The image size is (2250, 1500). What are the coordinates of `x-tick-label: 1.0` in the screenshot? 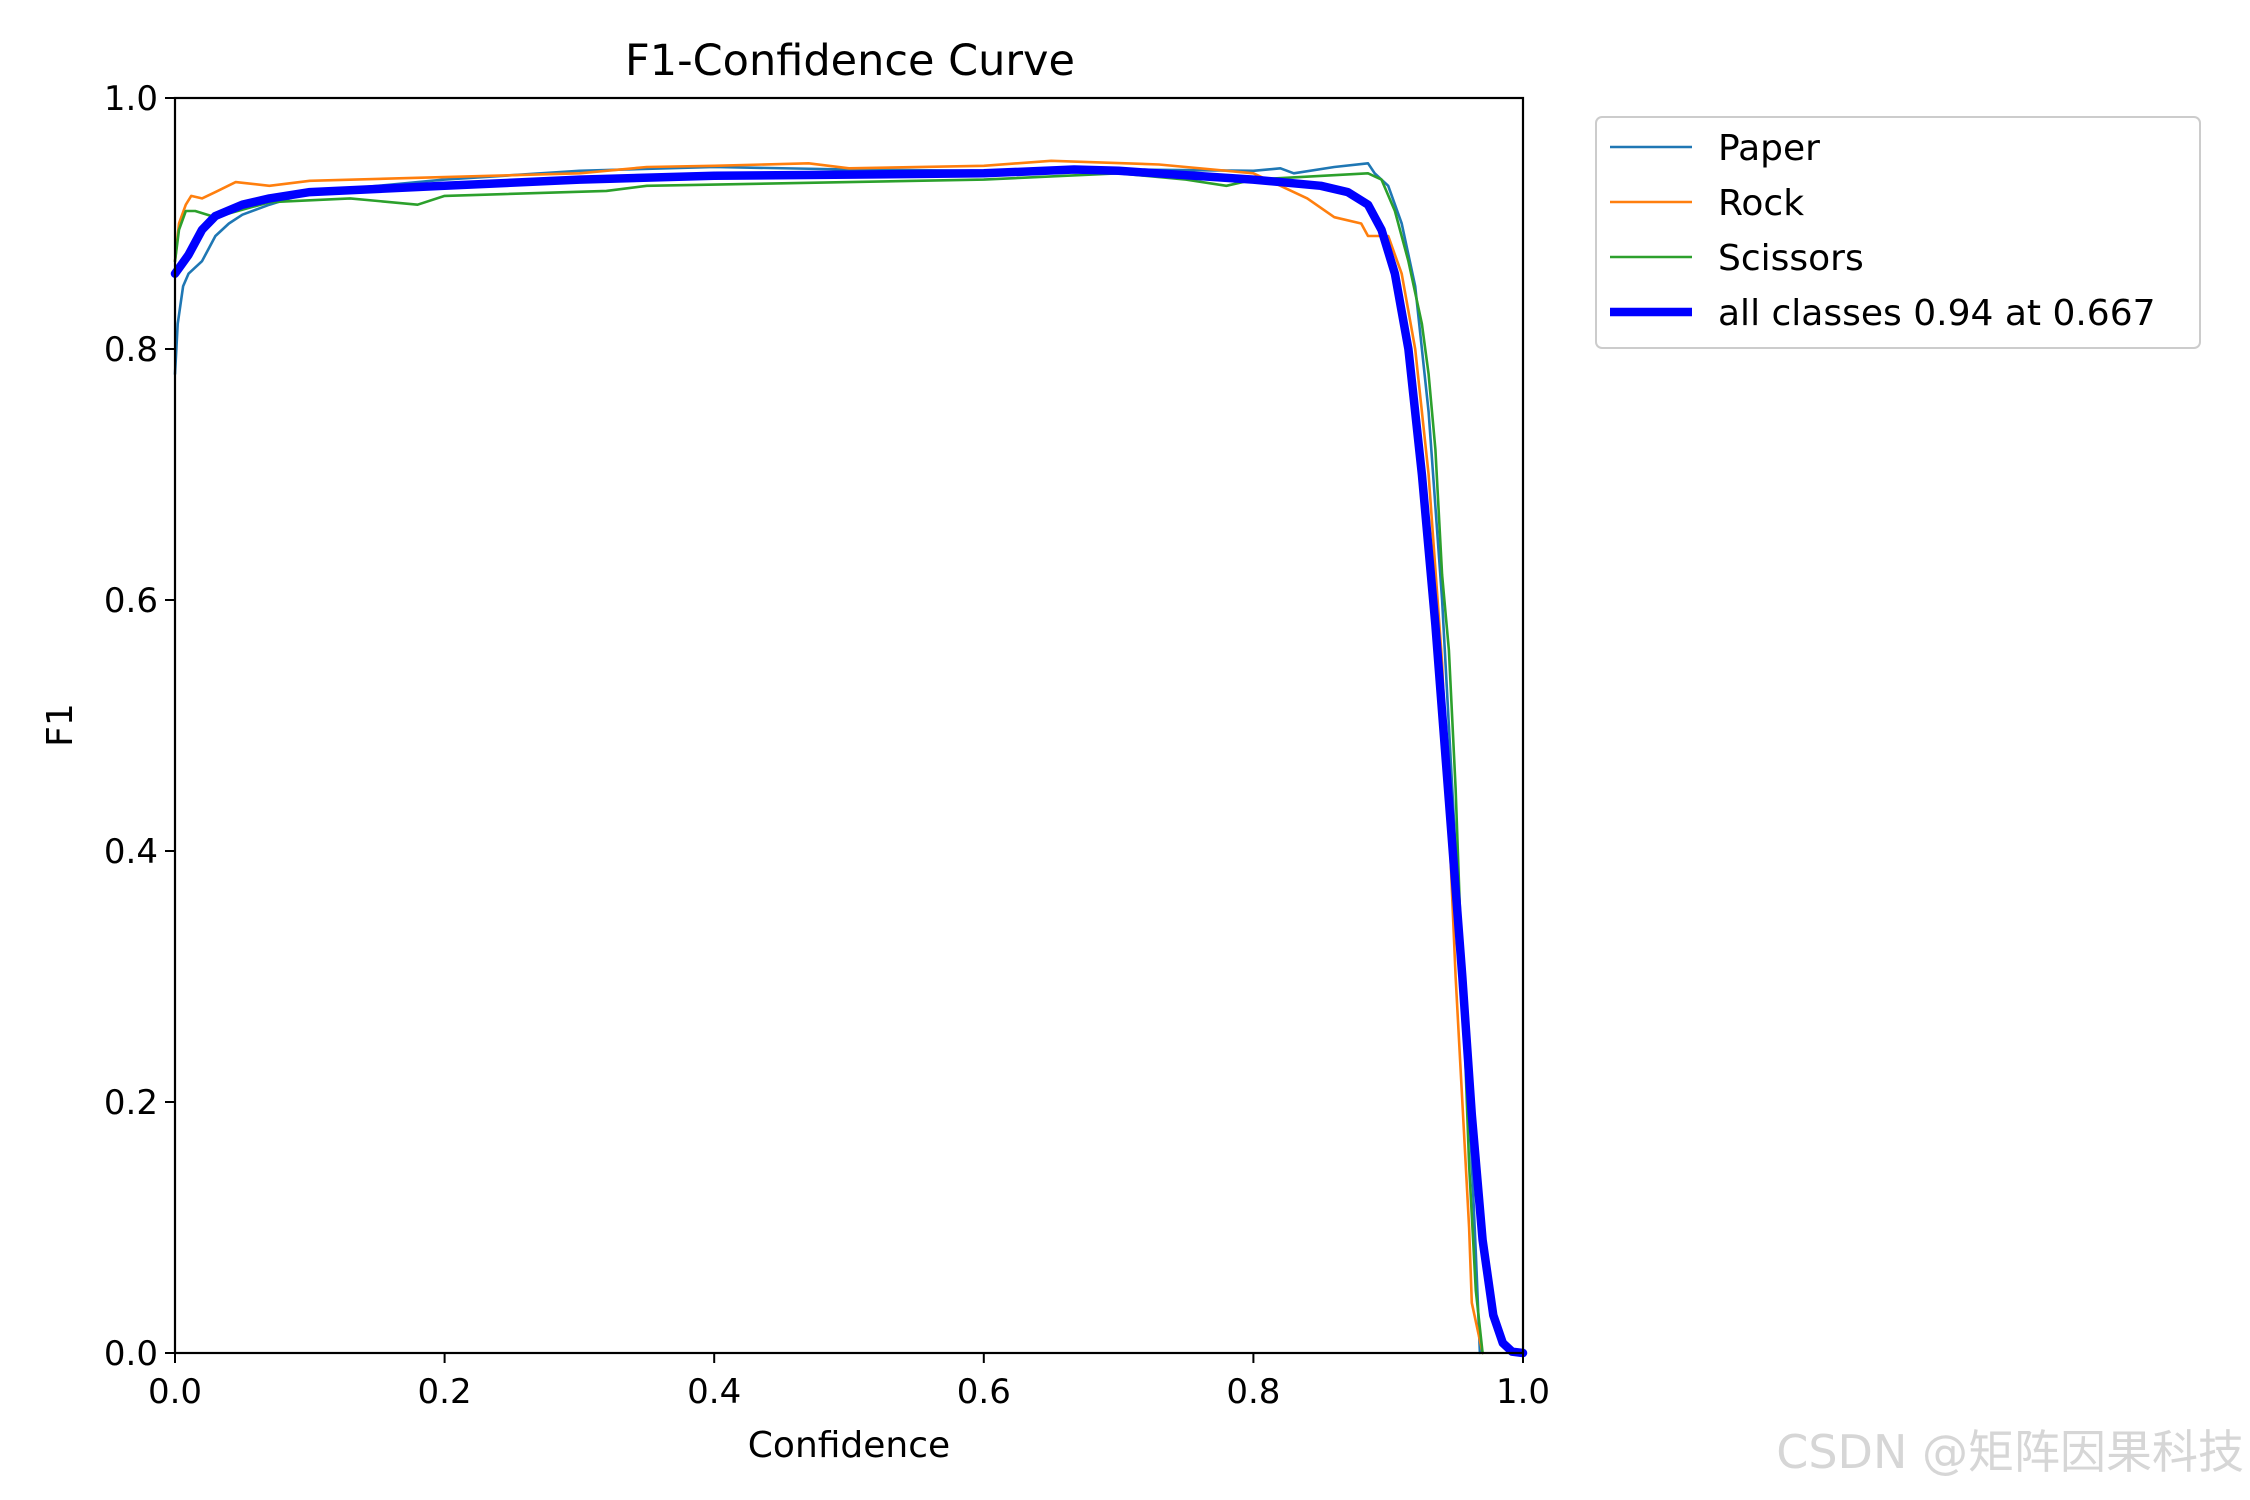 It's located at (1523, 1392).